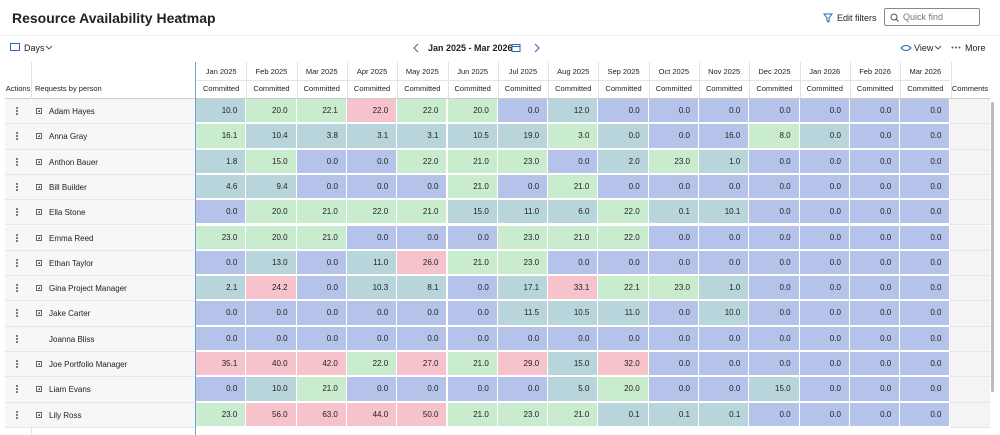  I want to click on next-button, so click(537, 48).